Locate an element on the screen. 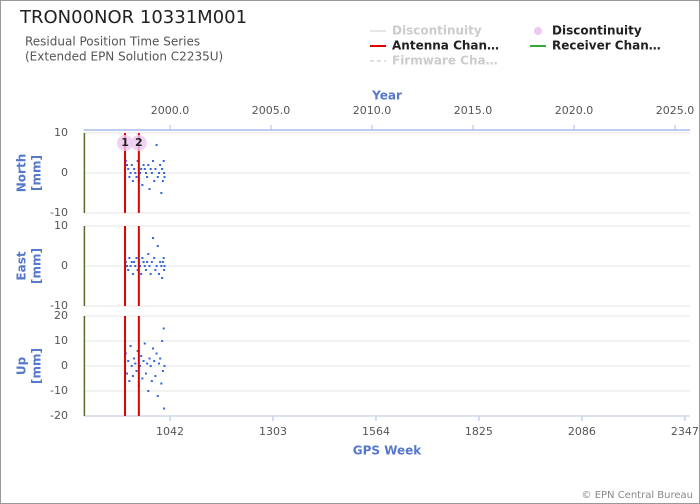  x2-tick-label: 2015.0 is located at coordinates (473, 110).